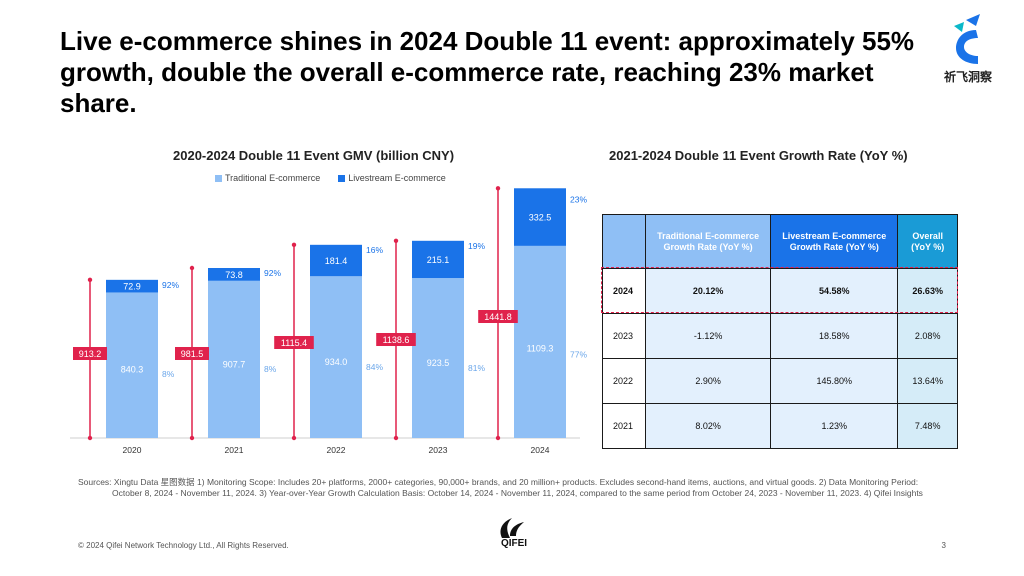 The image size is (1024, 576). I want to click on table-cell-value: 13.64%, so click(927, 381).